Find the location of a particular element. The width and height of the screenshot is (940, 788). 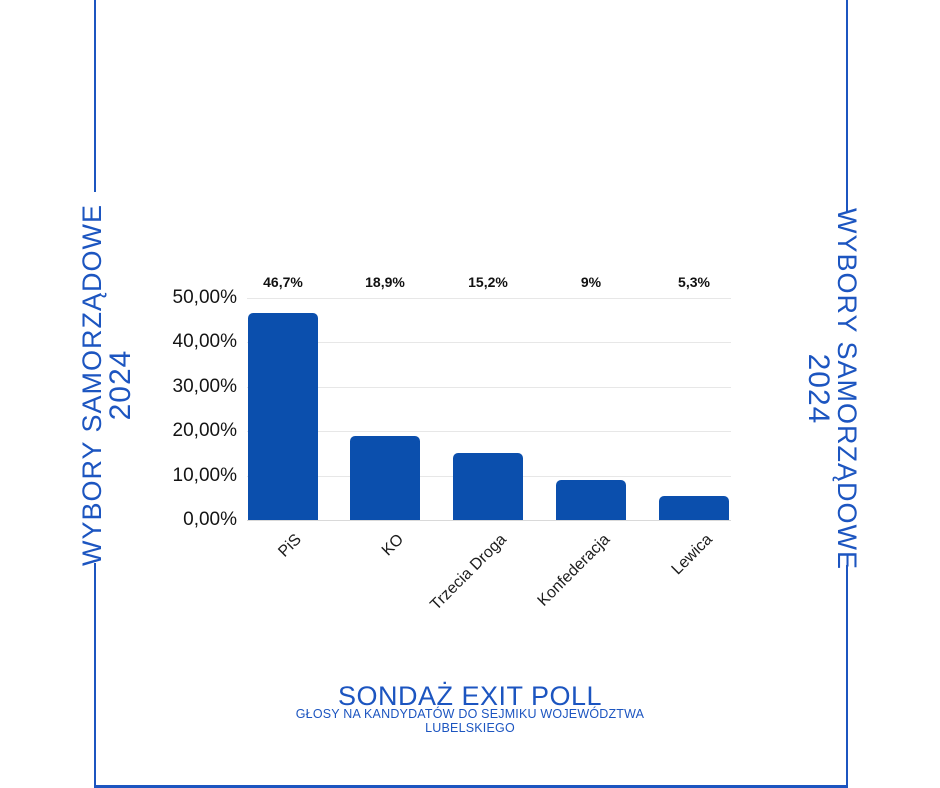

y-axis-tick-label: 20,00% is located at coordinates (204, 431).